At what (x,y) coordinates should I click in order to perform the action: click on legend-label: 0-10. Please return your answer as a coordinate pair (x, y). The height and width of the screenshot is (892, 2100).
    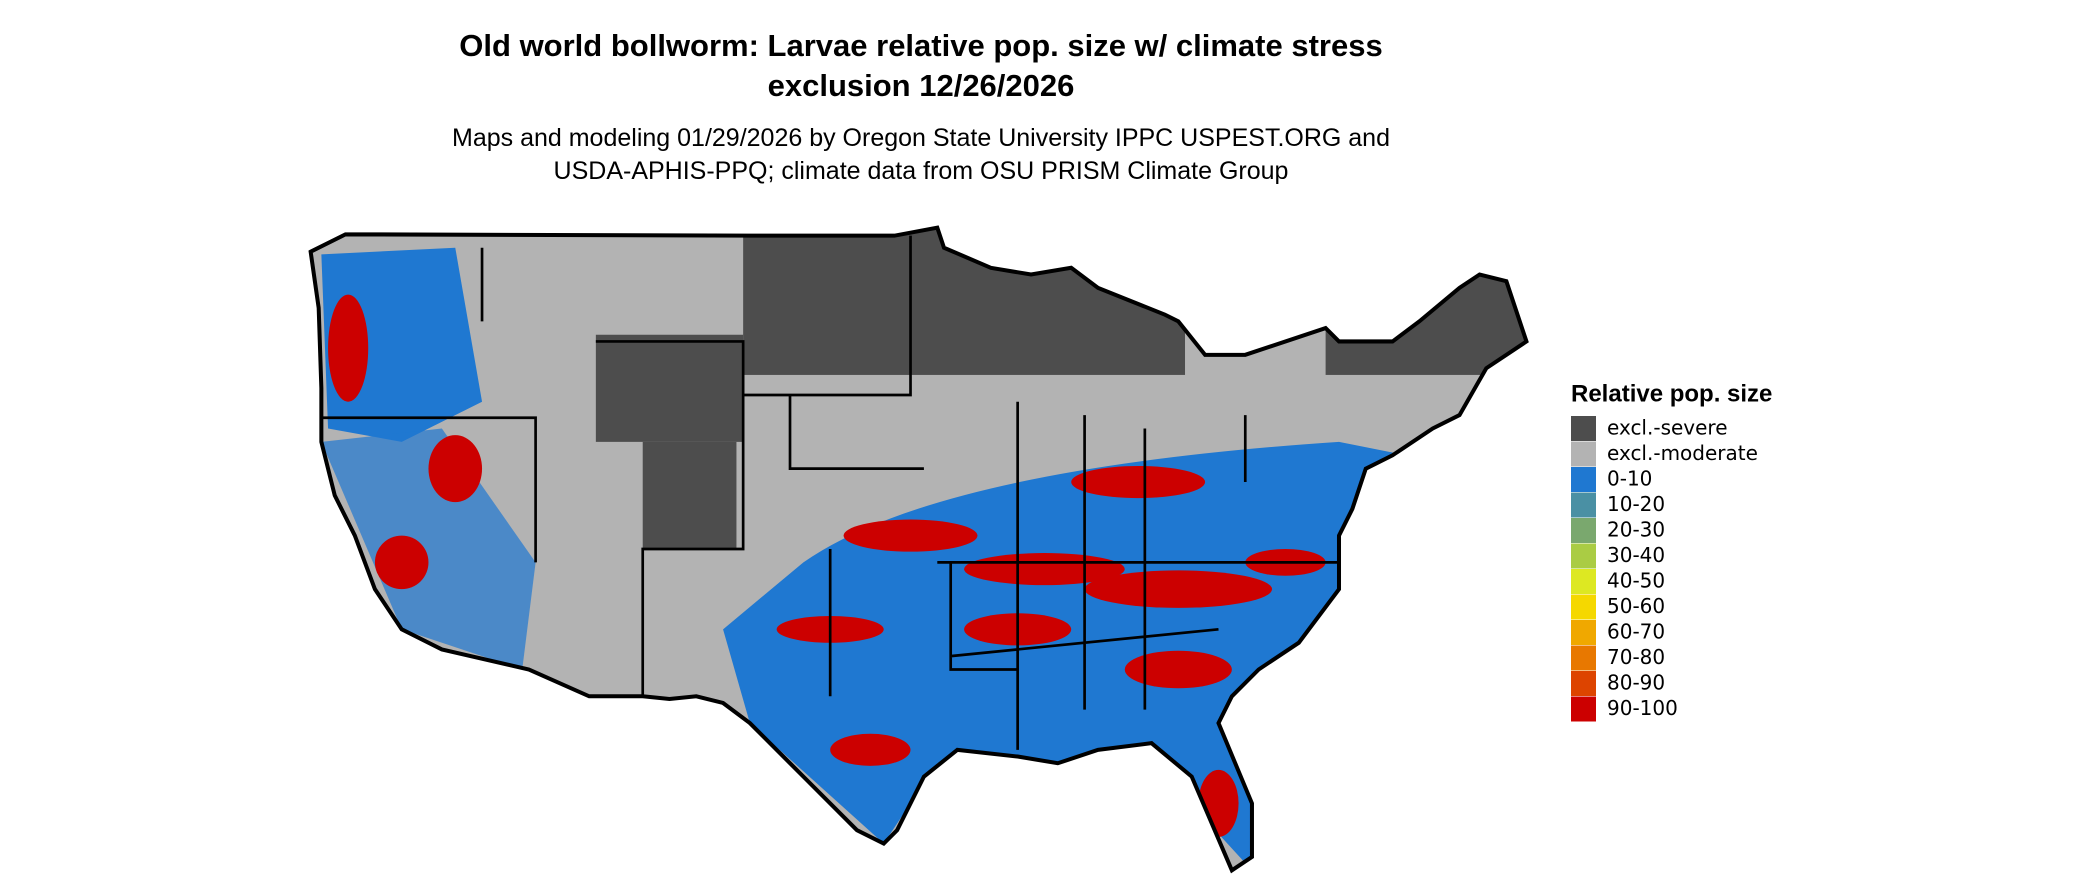
    Looking at the image, I should click on (1629, 479).